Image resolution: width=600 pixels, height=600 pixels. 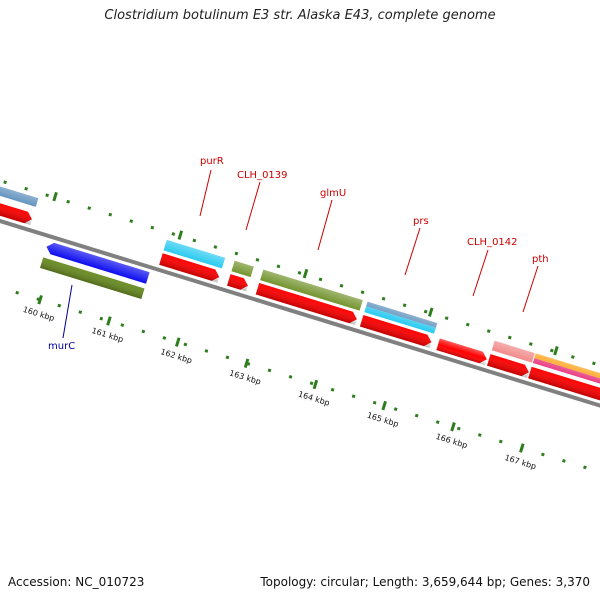 What do you see at coordinates (540, 259) in the screenshot?
I see `gene-label-pth: pth` at bounding box center [540, 259].